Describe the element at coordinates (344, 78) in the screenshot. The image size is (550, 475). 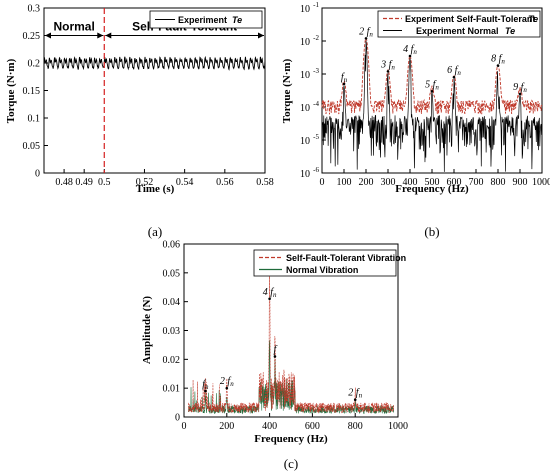
I see `panel-b-peak-label: fn` at that location.